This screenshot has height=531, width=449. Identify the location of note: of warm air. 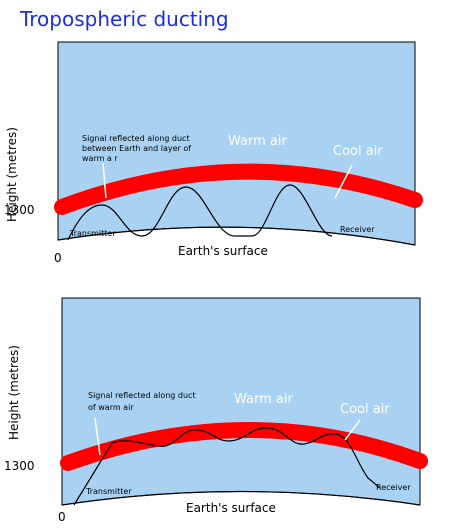
(111, 407).